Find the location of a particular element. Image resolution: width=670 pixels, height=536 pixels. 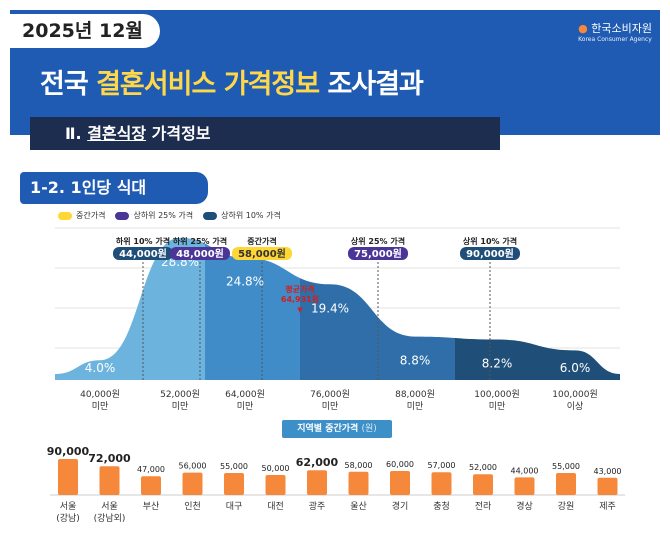

bar-value-label: 50,000 is located at coordinates (276, 468).